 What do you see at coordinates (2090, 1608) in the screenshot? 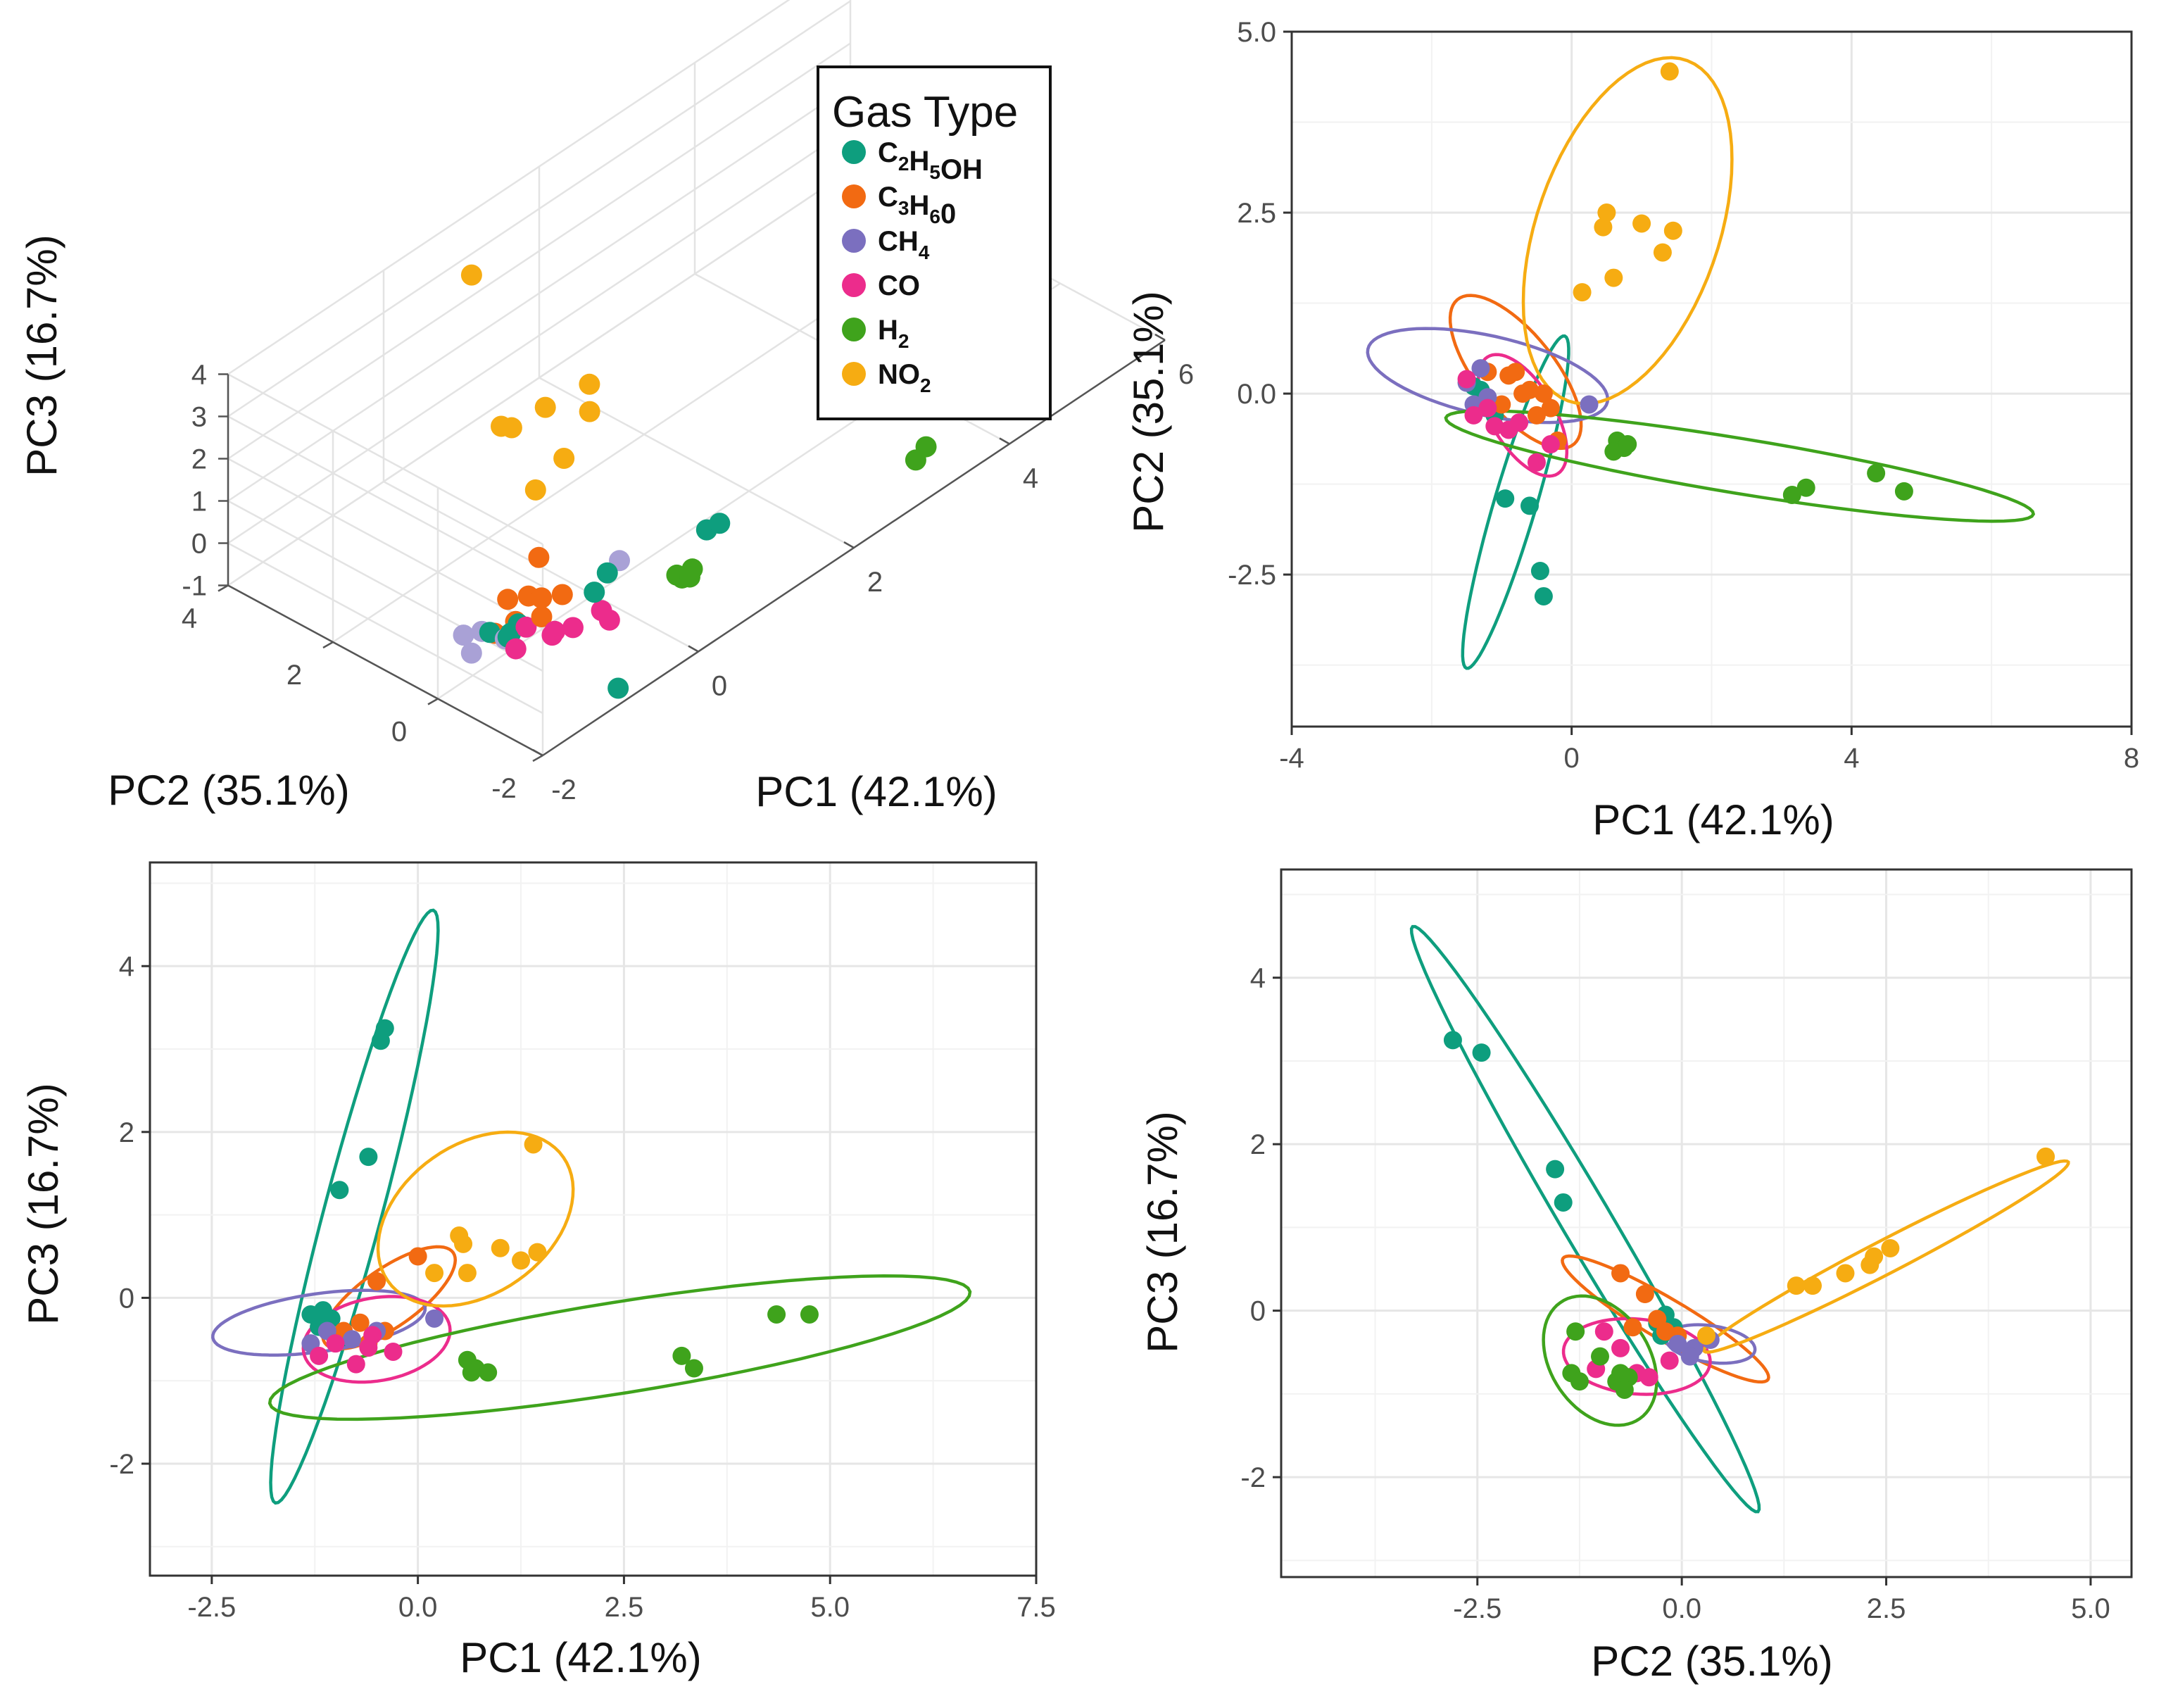
I see `x-tick-label: 5.0` at bounding box center [2090, 1608].